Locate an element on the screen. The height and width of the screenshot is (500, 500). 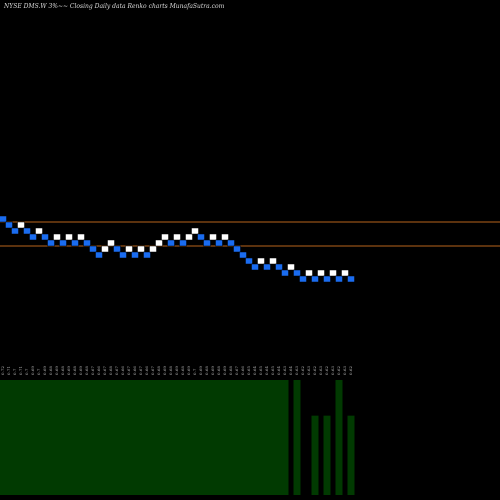
price-label: 0.64 is located at coordinates (254, 370).